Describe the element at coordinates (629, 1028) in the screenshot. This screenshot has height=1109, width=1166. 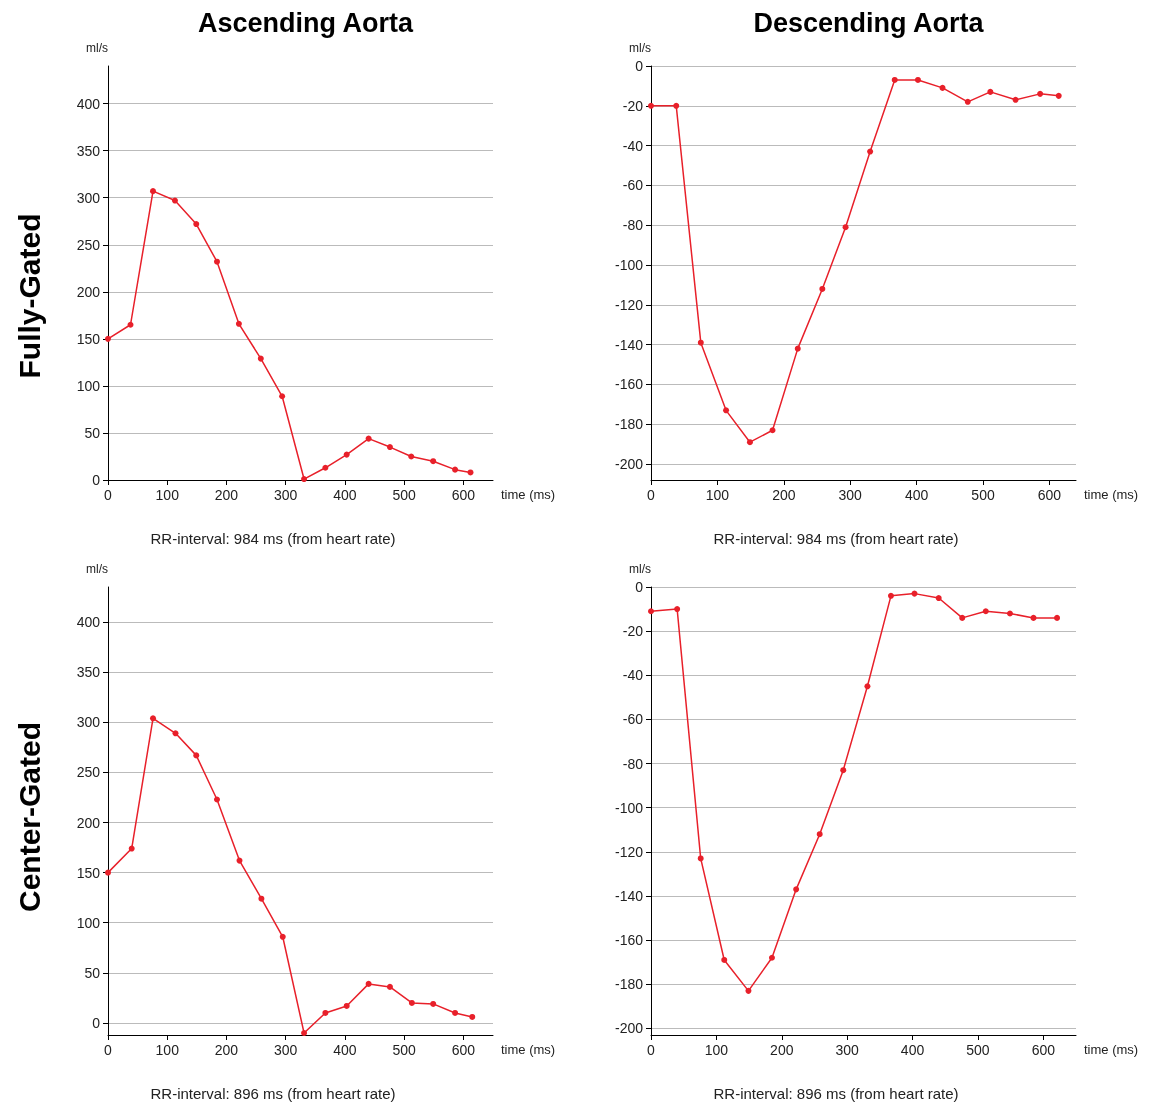
I see `y-tick-label: -200` at that location.